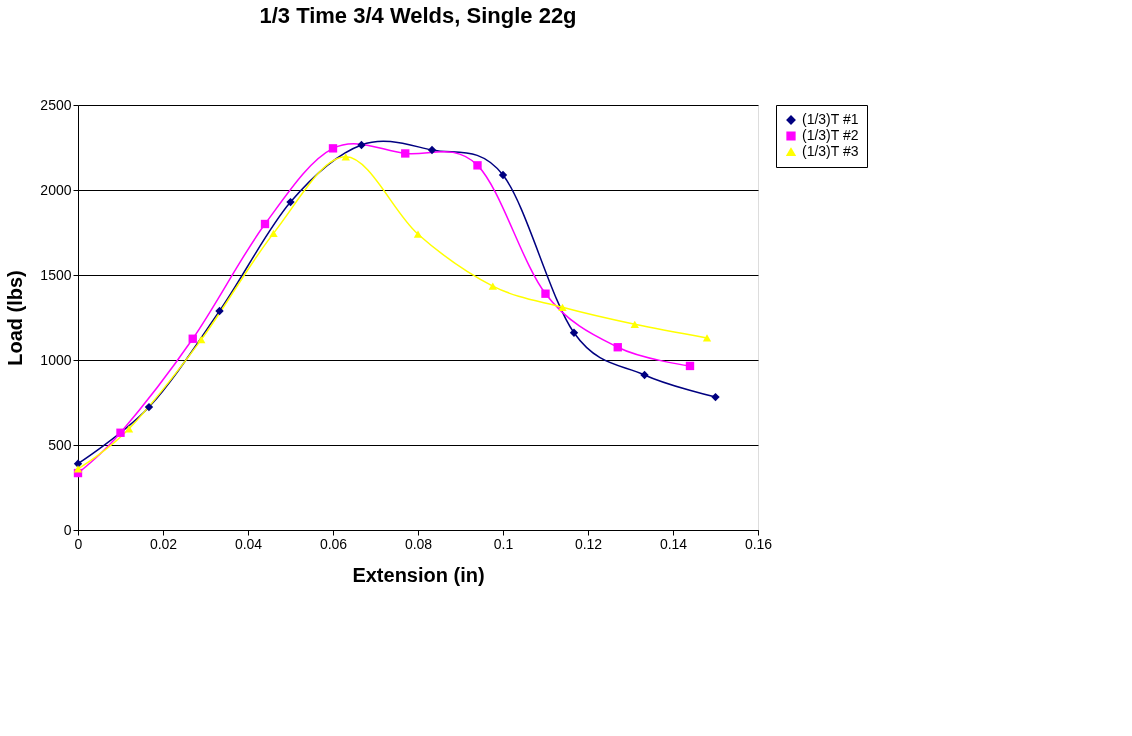 The height and width of the screenshot is (736, 1132). Describe the element at coordinates (15, 318) in the screenshot. I see `y-axis-title: Load (lbs)` at that location.